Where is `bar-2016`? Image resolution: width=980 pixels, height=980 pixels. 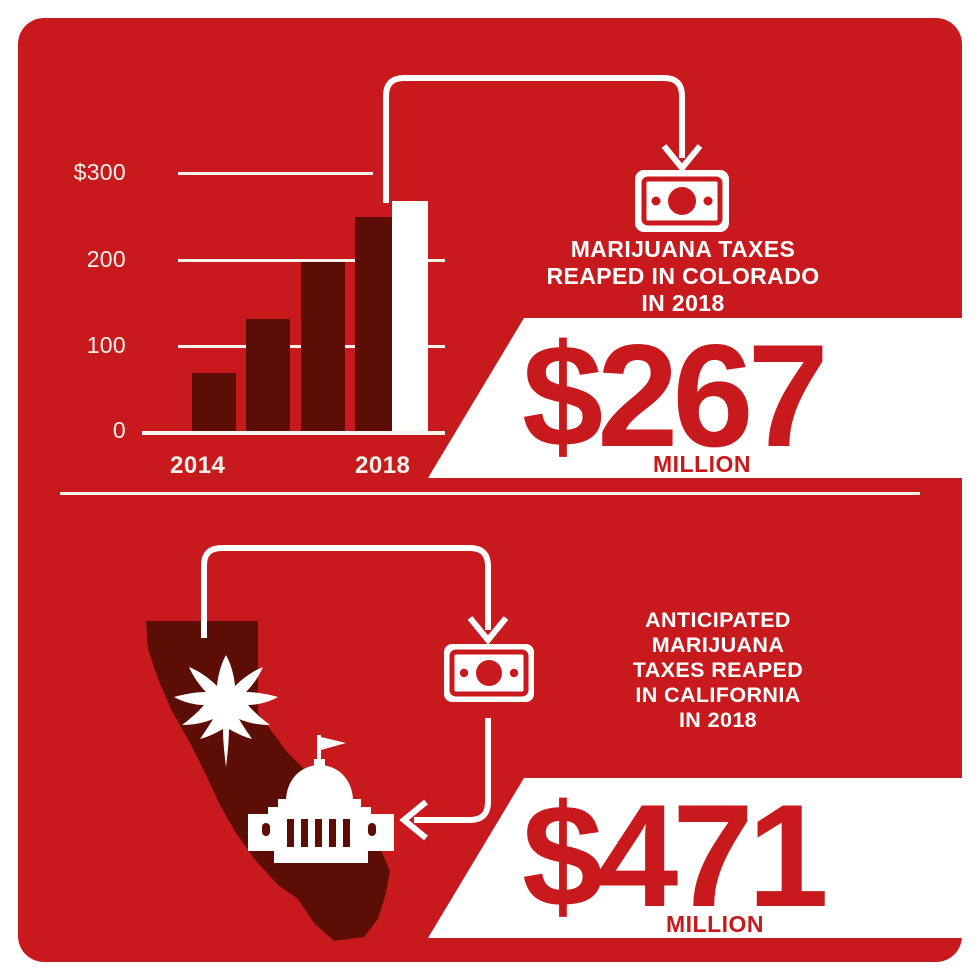 bar-2016 is located at coordinates (323, 346).